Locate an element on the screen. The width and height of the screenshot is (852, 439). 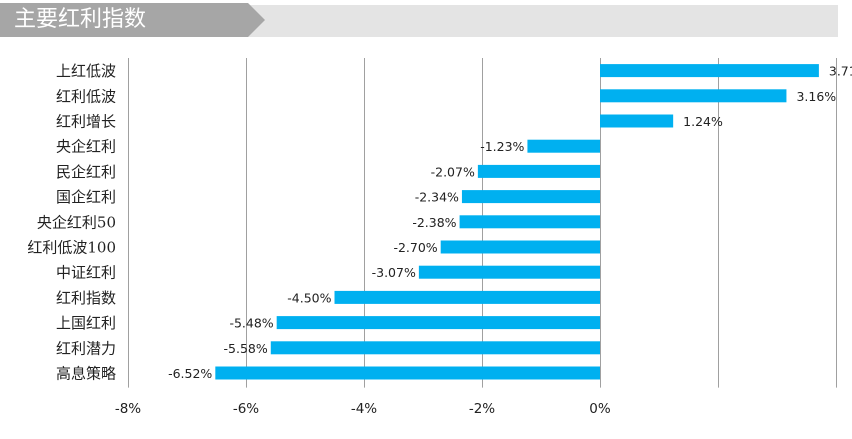
value-label: -5.48% is located at coordinates (251, 323).